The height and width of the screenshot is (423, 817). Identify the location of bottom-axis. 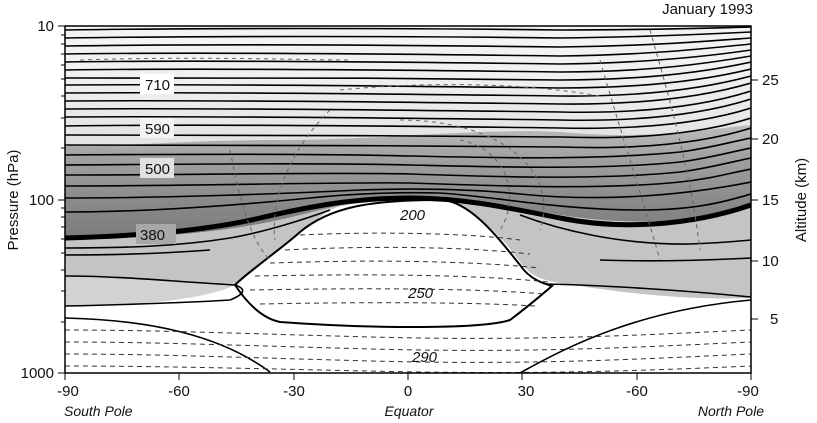
(408, 376).